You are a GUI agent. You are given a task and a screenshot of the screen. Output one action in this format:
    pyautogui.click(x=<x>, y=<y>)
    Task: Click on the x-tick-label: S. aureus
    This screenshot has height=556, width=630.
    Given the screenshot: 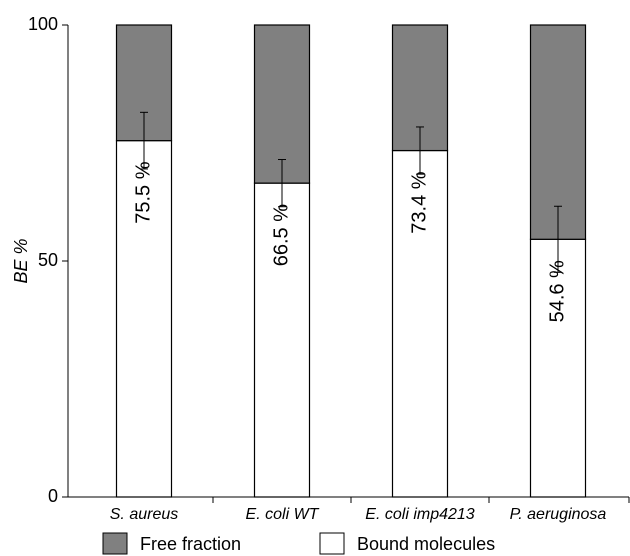 What is the action you would take?
    pyautogui.click(x=144, y=514)
    